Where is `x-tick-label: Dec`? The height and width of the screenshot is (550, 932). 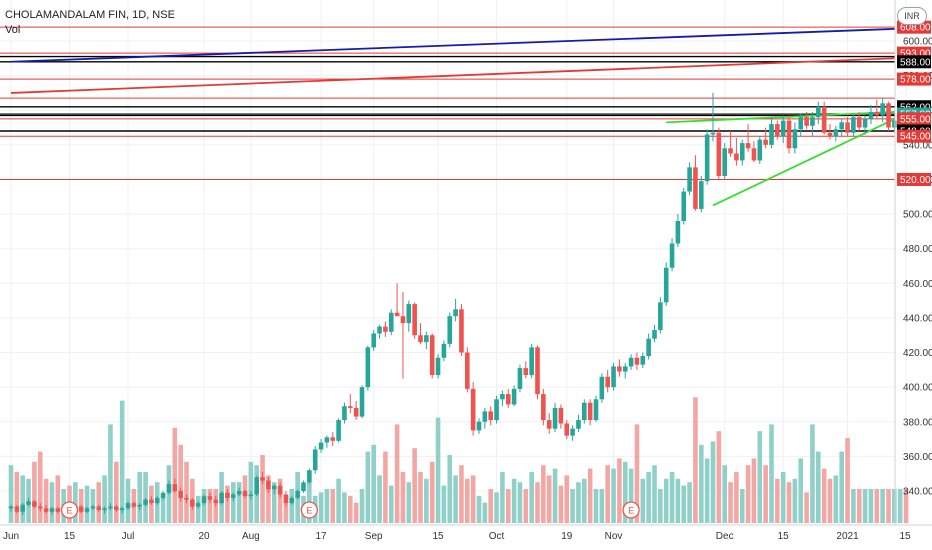
x-tick-label: Dec is located at coordinates (725, 536).